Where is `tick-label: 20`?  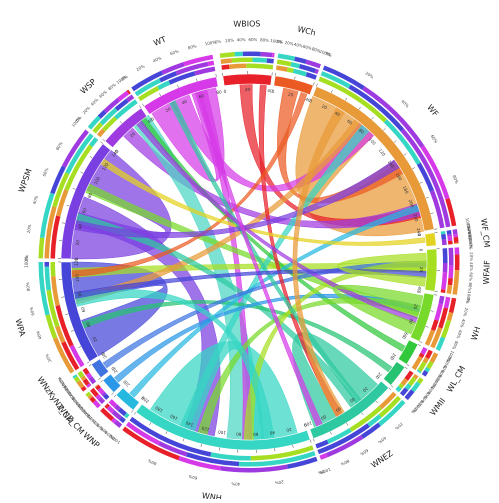
tick-label: 20 is located at coordinates (248, 89).